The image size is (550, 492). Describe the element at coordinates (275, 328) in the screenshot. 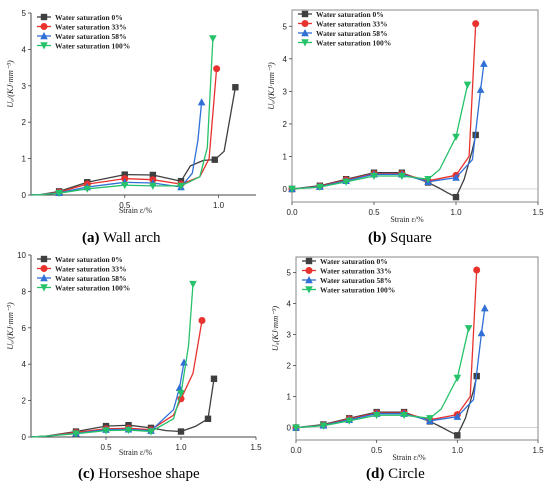

I see `y-axis-label-d: Uₐ(KJ·mm⁻³)` at that location.